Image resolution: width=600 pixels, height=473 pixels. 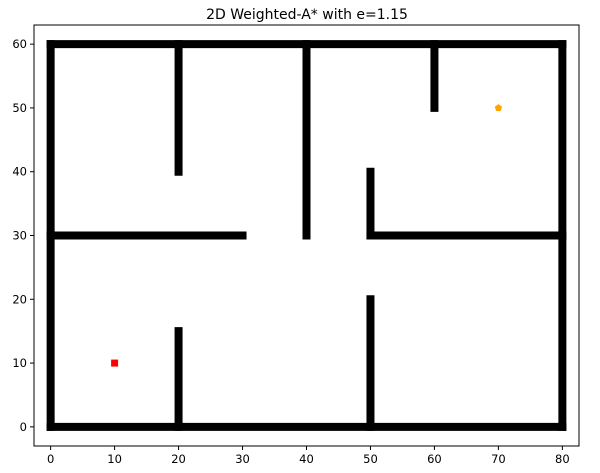 I want to click on x-tick-label: 70, so click(x=498, y=459).